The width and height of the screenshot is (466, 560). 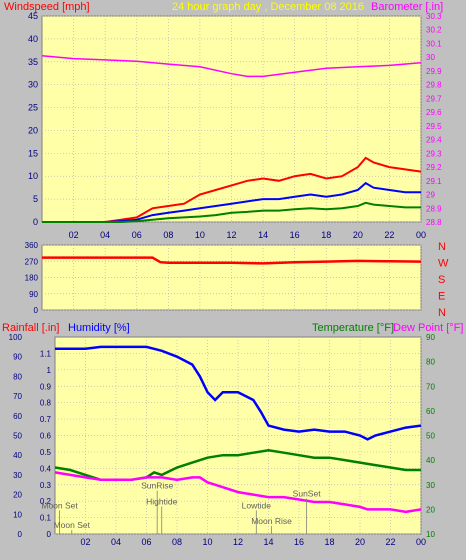 I want to click on direction-tick-label: 270, so click(x=32, y=261).